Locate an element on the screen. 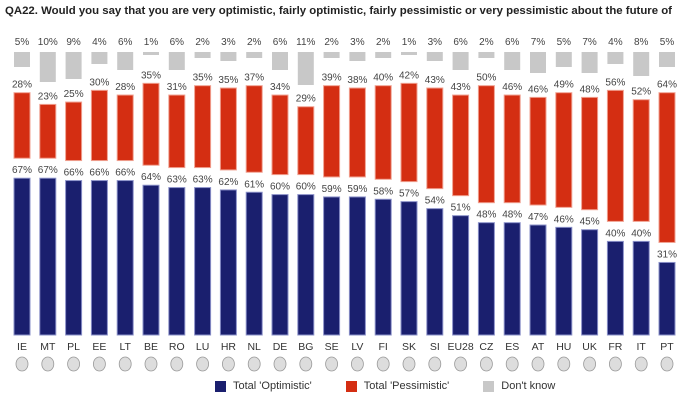 This screenshot has width=700, height=400. category-label: RO is located at coordinates (177, 347).